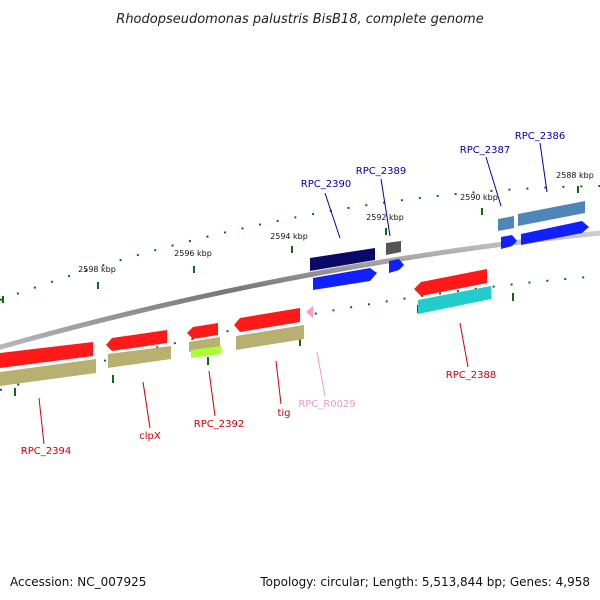 Image resolution: width=600 pixels, height=600 pixels. Describe the element at coordinates (139, 357) in the screenshot. I see `gene-feature-clpx` at that location.